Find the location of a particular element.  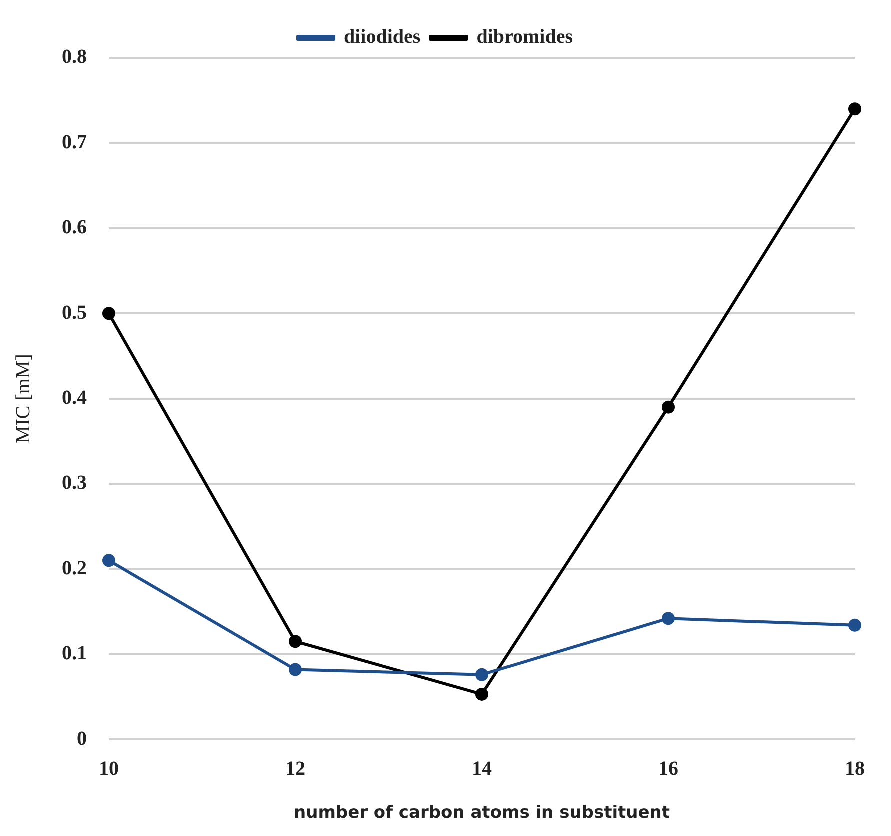

x-axis-title: number of carbon atoms in substituent is located at coordinates (482, 813).